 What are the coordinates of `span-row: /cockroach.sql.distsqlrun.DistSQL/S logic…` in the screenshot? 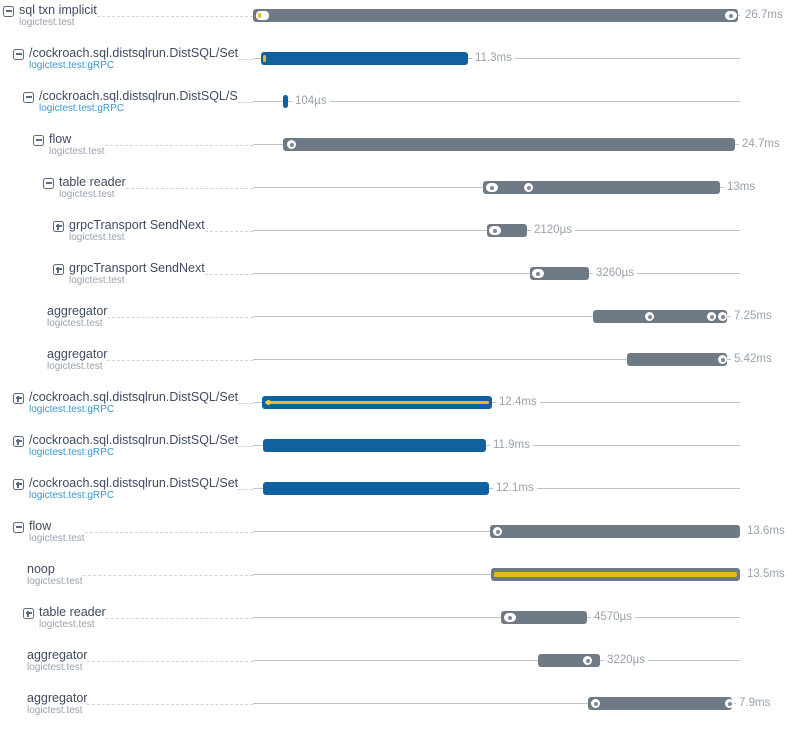 It's located at (393, 109).